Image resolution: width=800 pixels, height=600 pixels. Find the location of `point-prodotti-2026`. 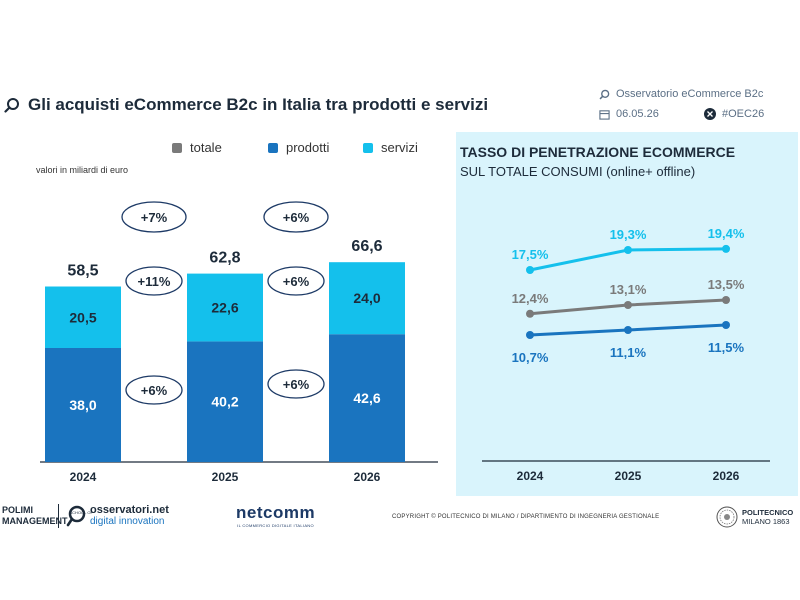

point-prodotti-2026 is located at coordinates (726, 325).